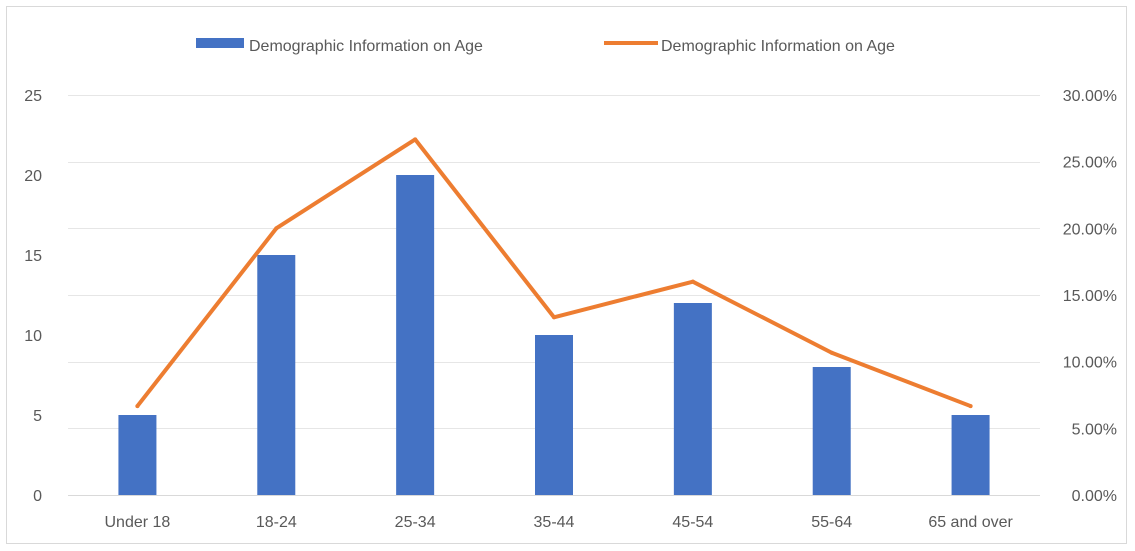 The image size is (1135, 551). Describe the element at coordinates (415, 522) in the screenshot. I see `x-axis-tick-label: 25-34` at that location.